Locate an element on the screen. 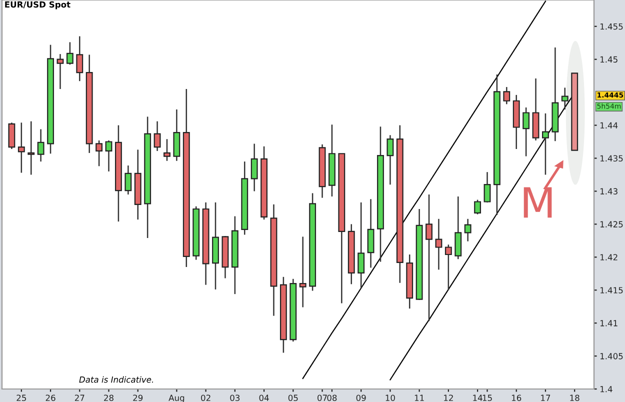 Image resolution: width=625 pixels, height=402 pixels. chart-title: EUR/USD Spot is located at coordinates (37, 5).